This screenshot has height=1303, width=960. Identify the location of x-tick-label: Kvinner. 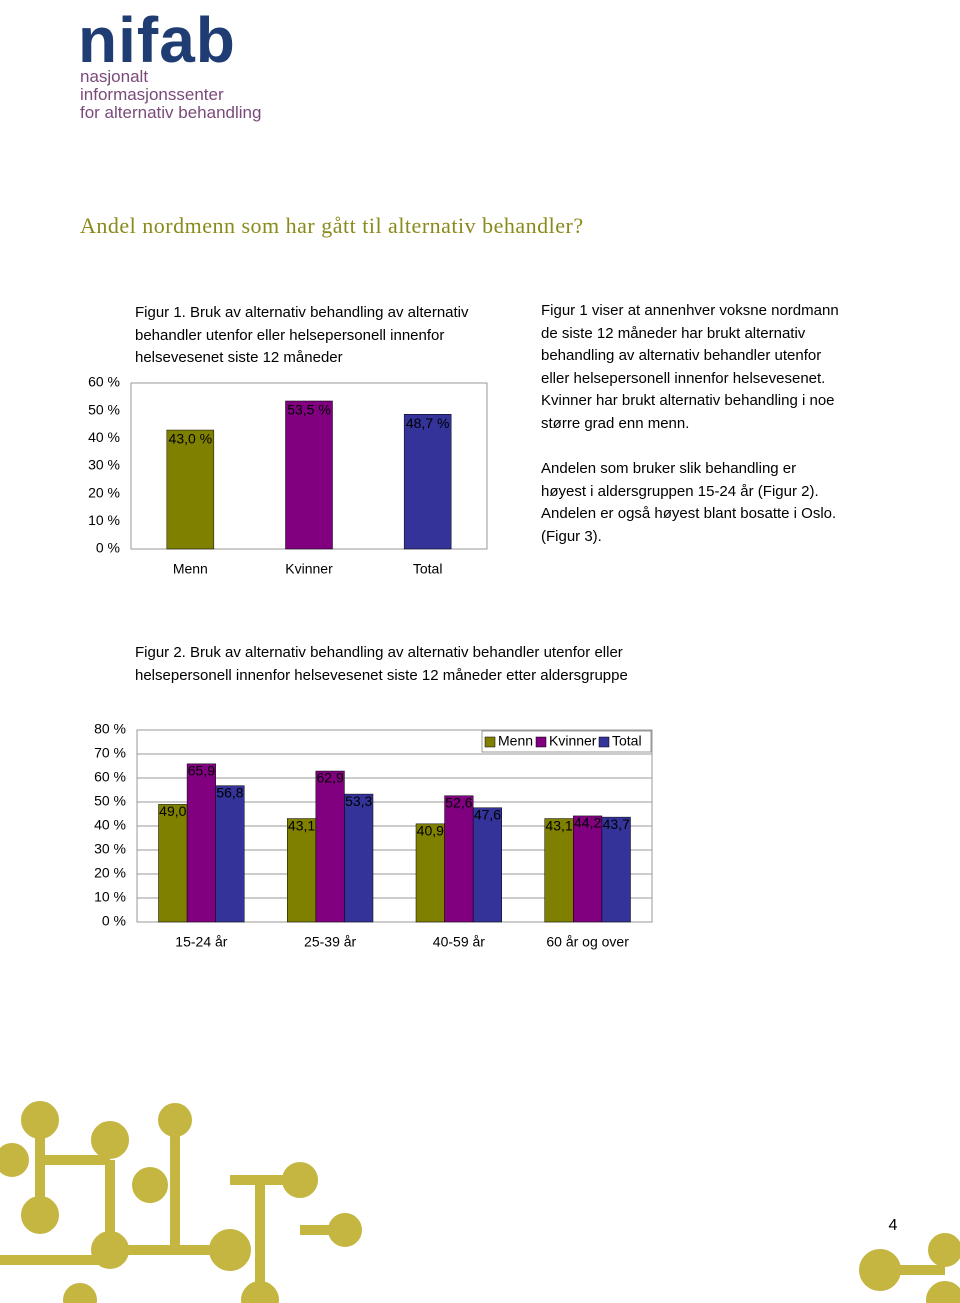
(309, 569).